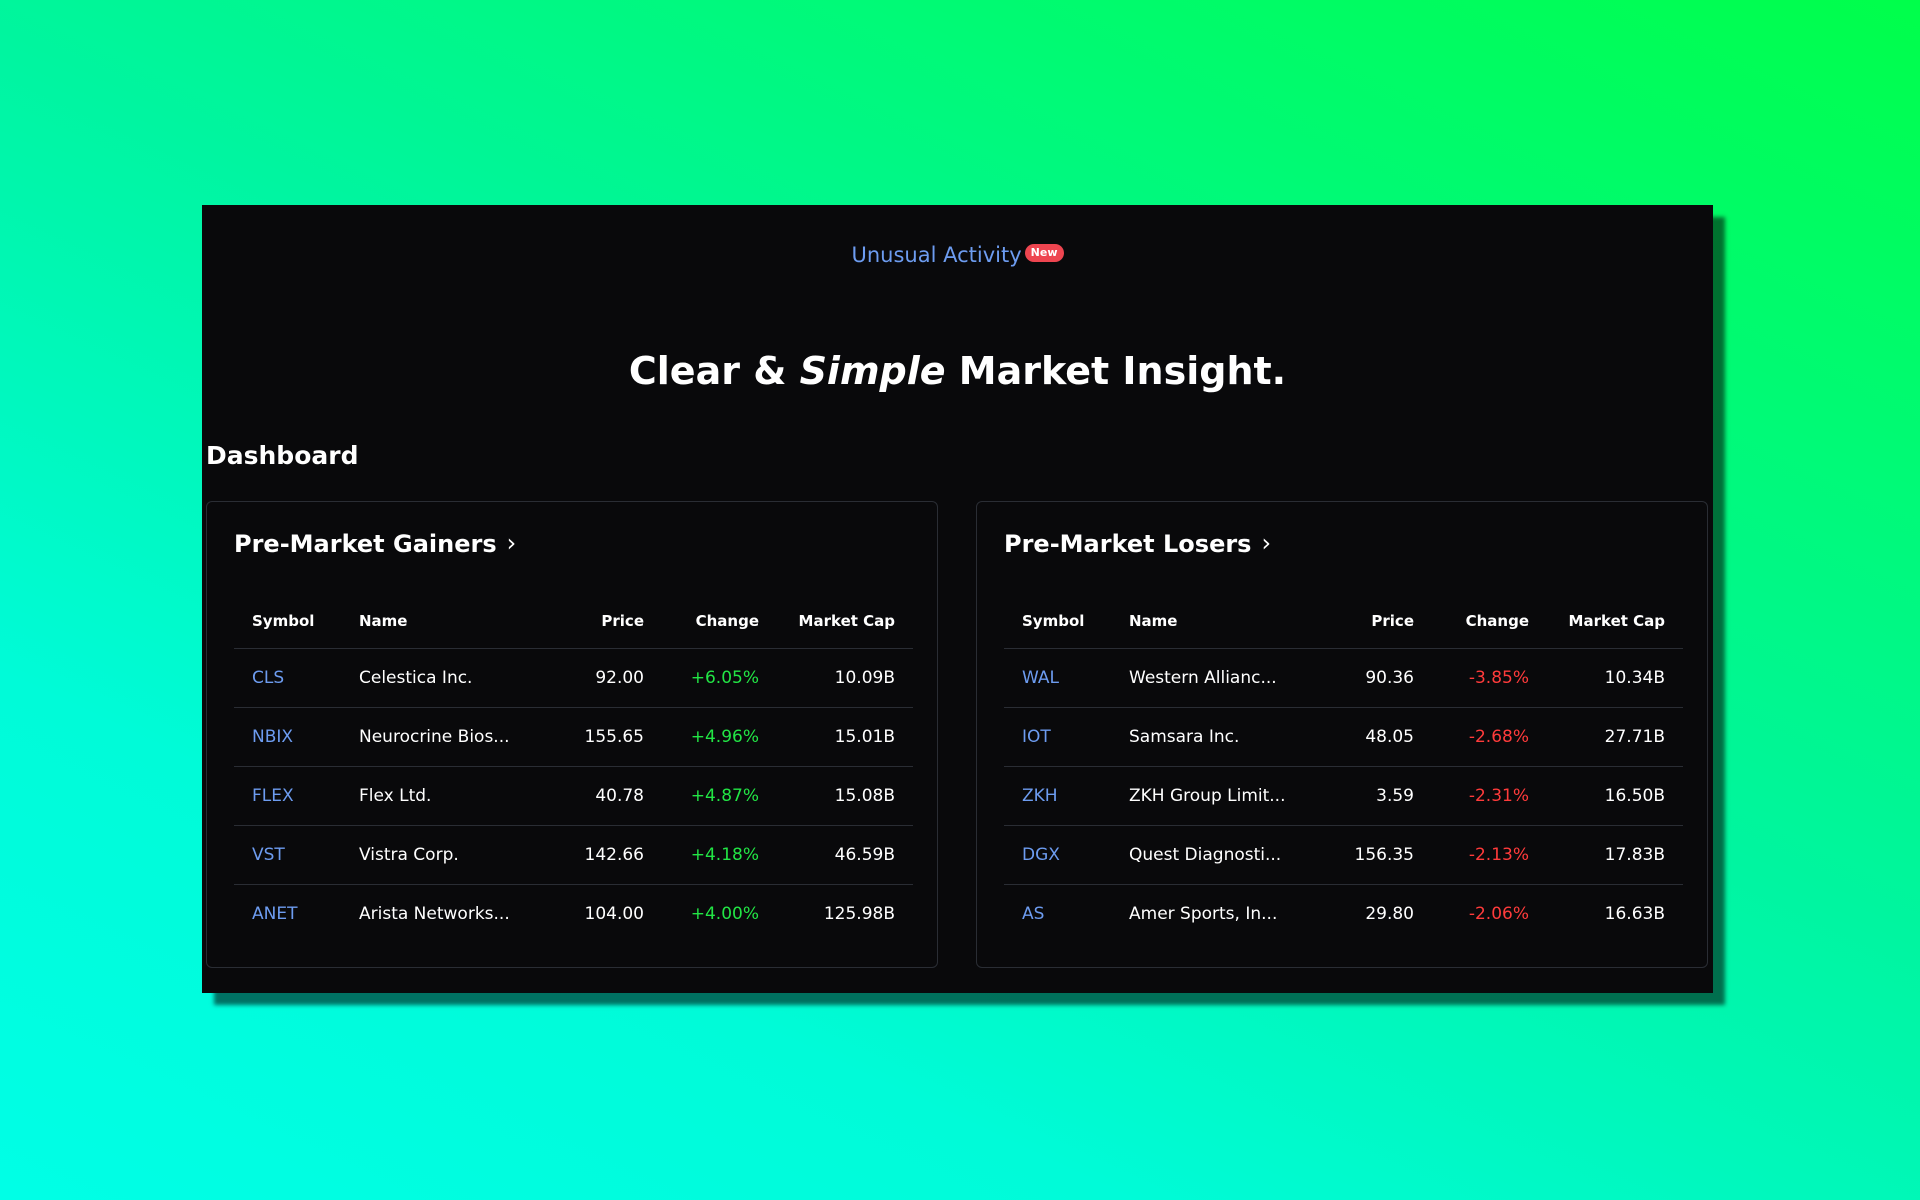 The width and height of the screenshot is (1920, 1200). I want to click on market-cap: 10.09B, so click(836, 678).